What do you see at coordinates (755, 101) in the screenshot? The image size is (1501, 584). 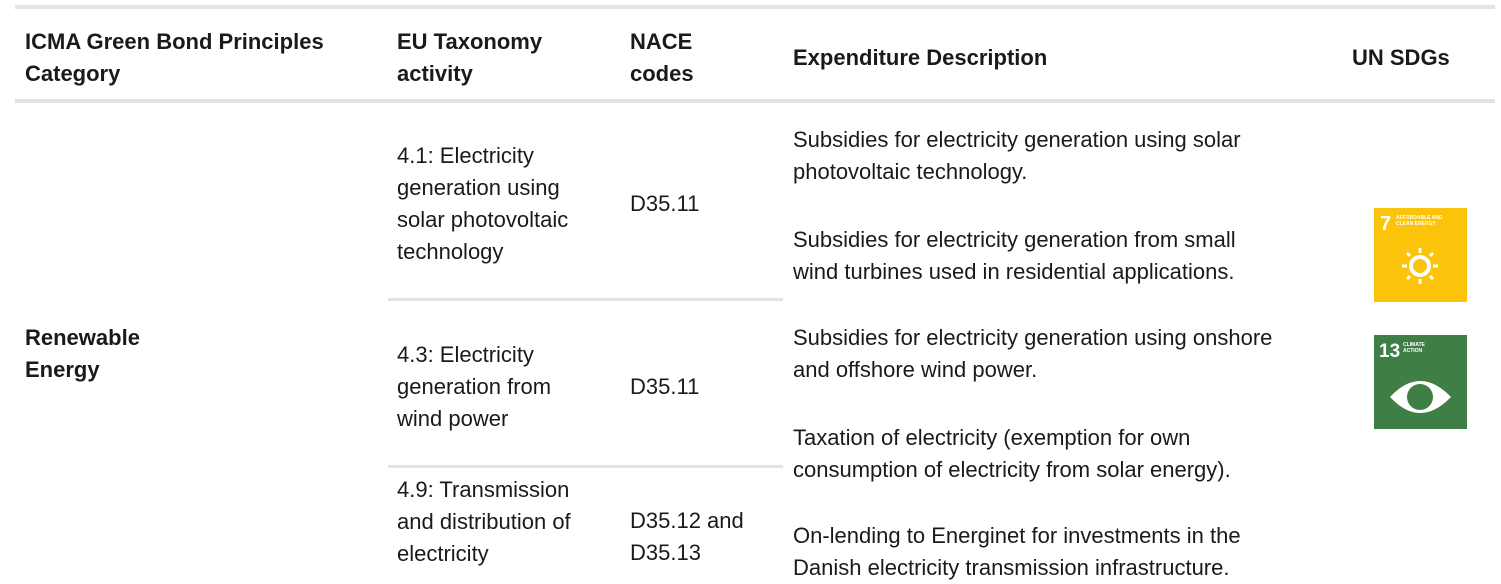 I see `header-rule` at bounding box center [755, 101].